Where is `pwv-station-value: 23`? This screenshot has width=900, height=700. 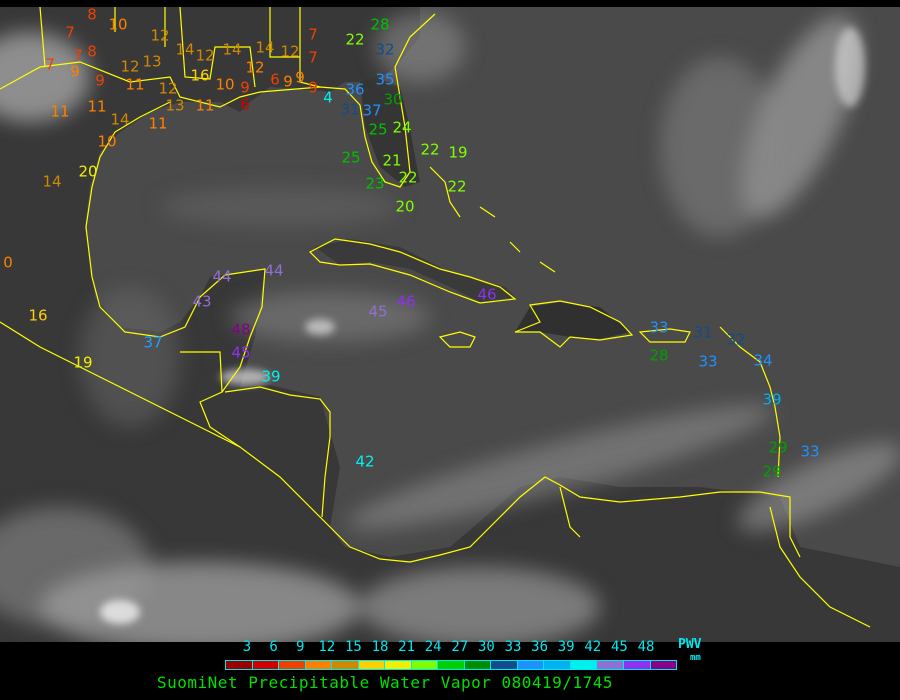
pwv-station-value: 23 is located at coordinates (375, 183).